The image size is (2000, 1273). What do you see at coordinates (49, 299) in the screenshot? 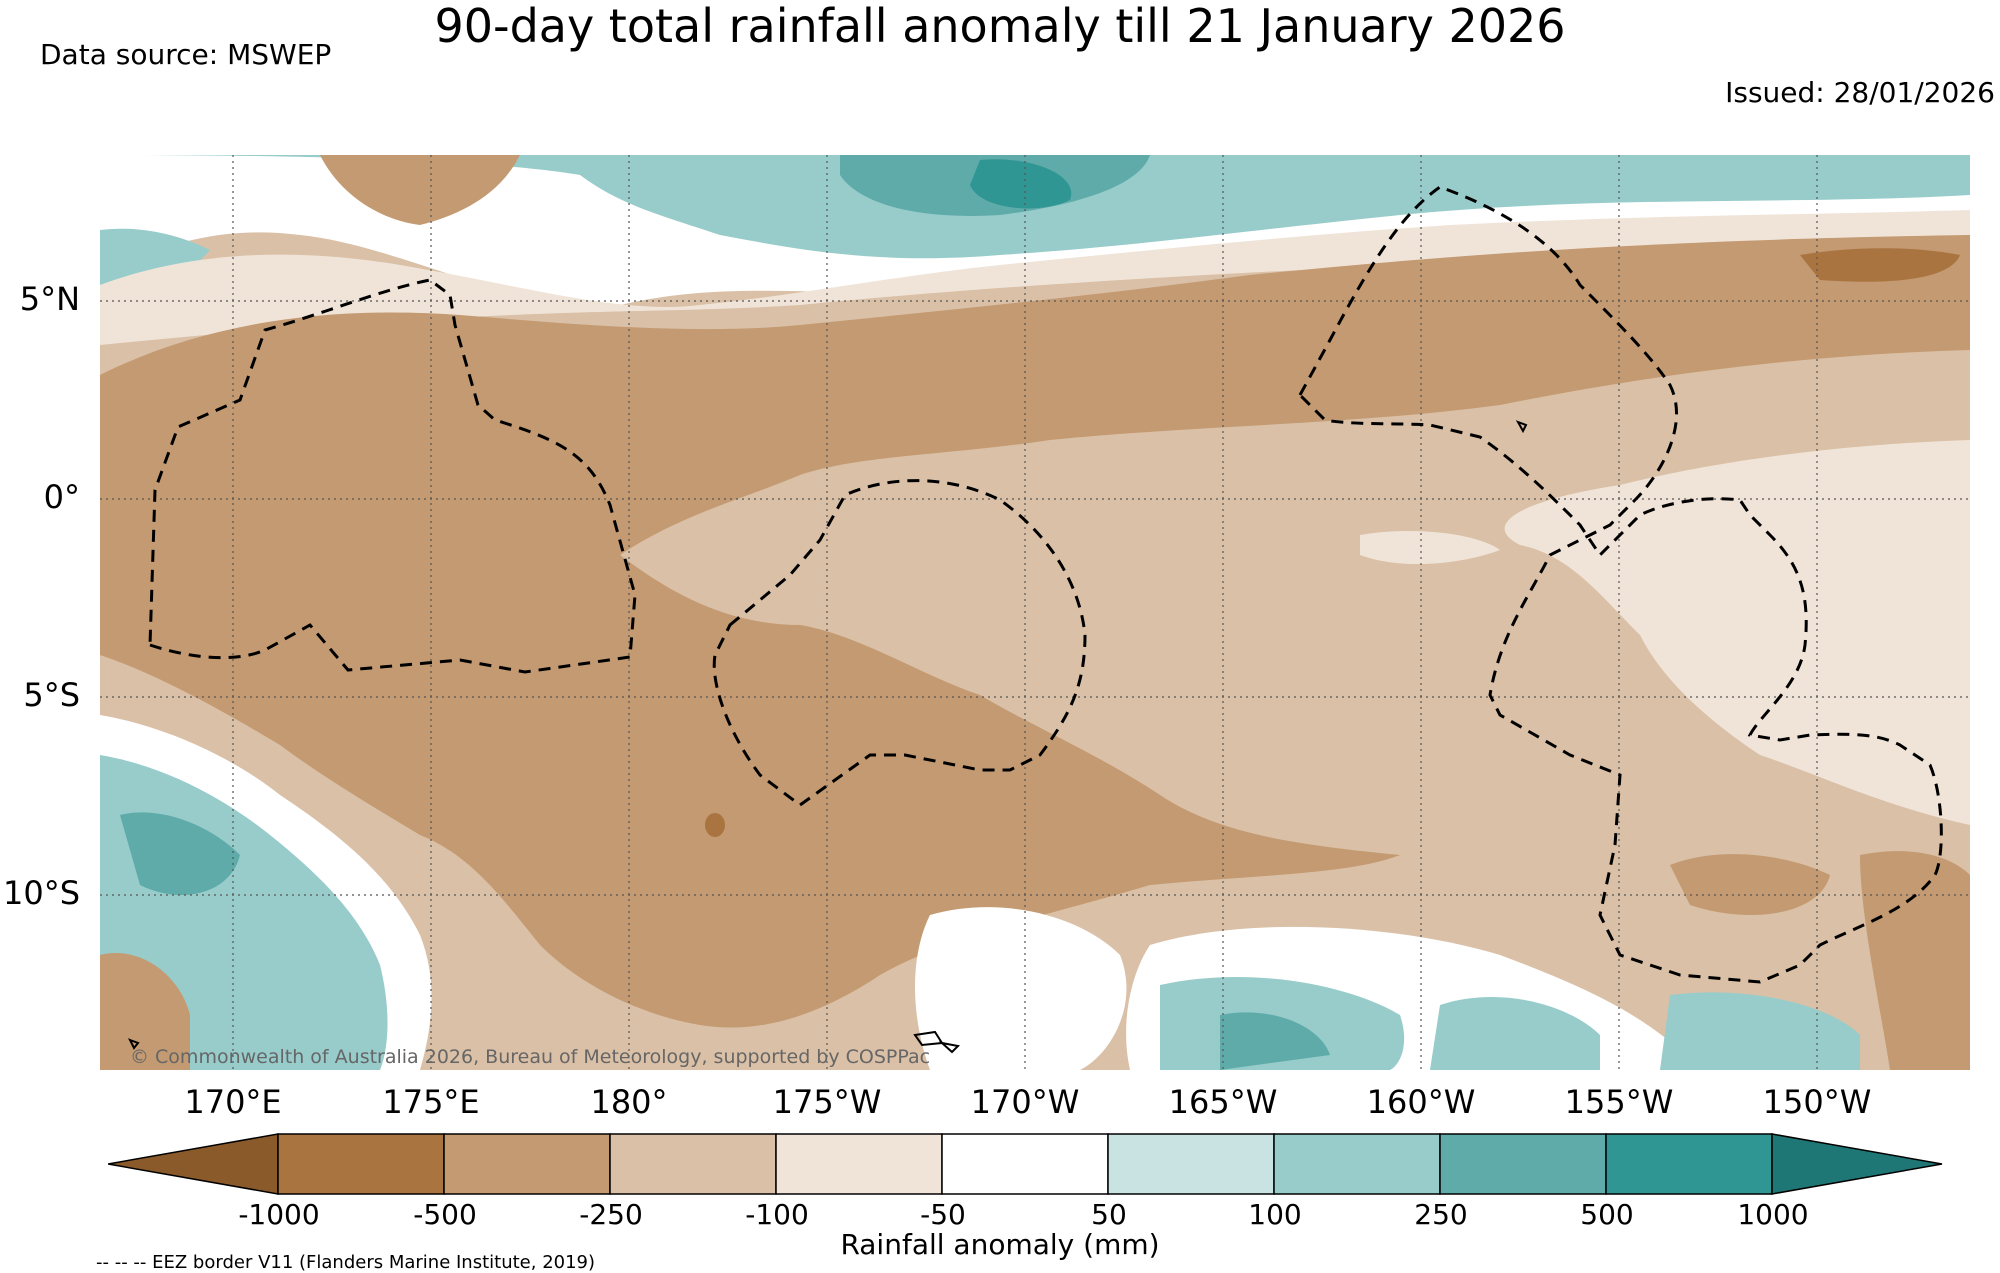
I see `lat-label: 5°N` at bounding box center [49, 299].